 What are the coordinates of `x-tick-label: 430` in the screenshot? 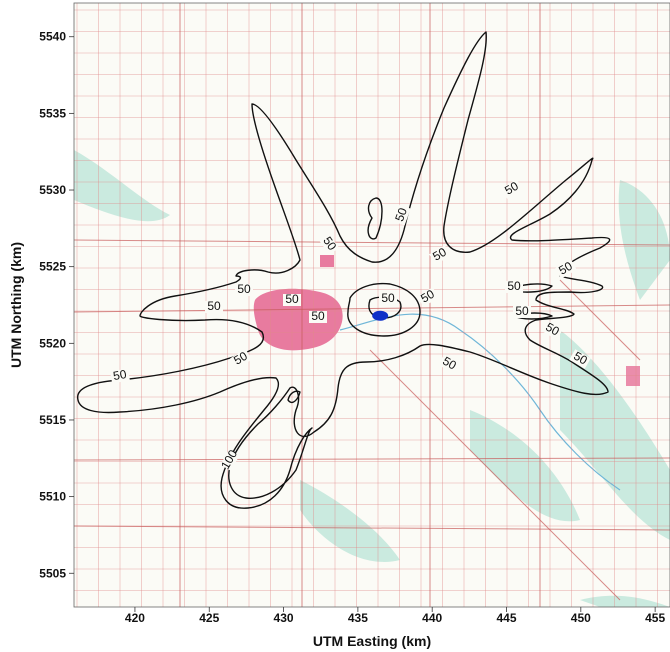 It's located at (284, 618).